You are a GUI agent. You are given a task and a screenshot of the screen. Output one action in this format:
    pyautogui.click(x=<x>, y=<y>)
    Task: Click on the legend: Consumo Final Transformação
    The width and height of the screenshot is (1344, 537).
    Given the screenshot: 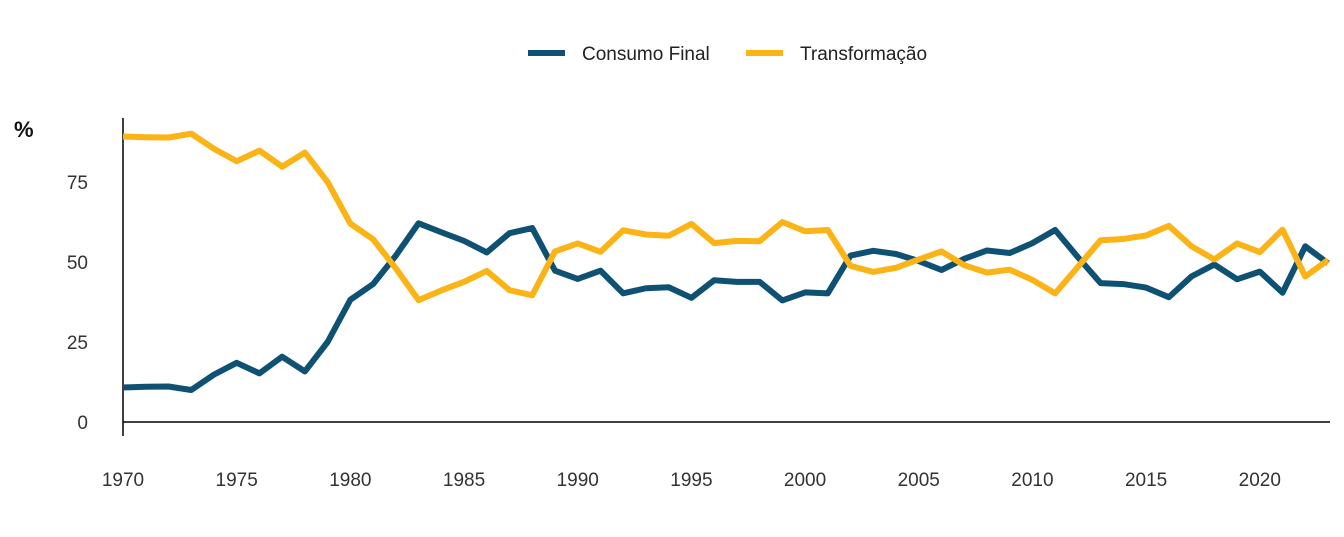 What is the action you would take?
    pyautogui.click(x=727, y=54)
    